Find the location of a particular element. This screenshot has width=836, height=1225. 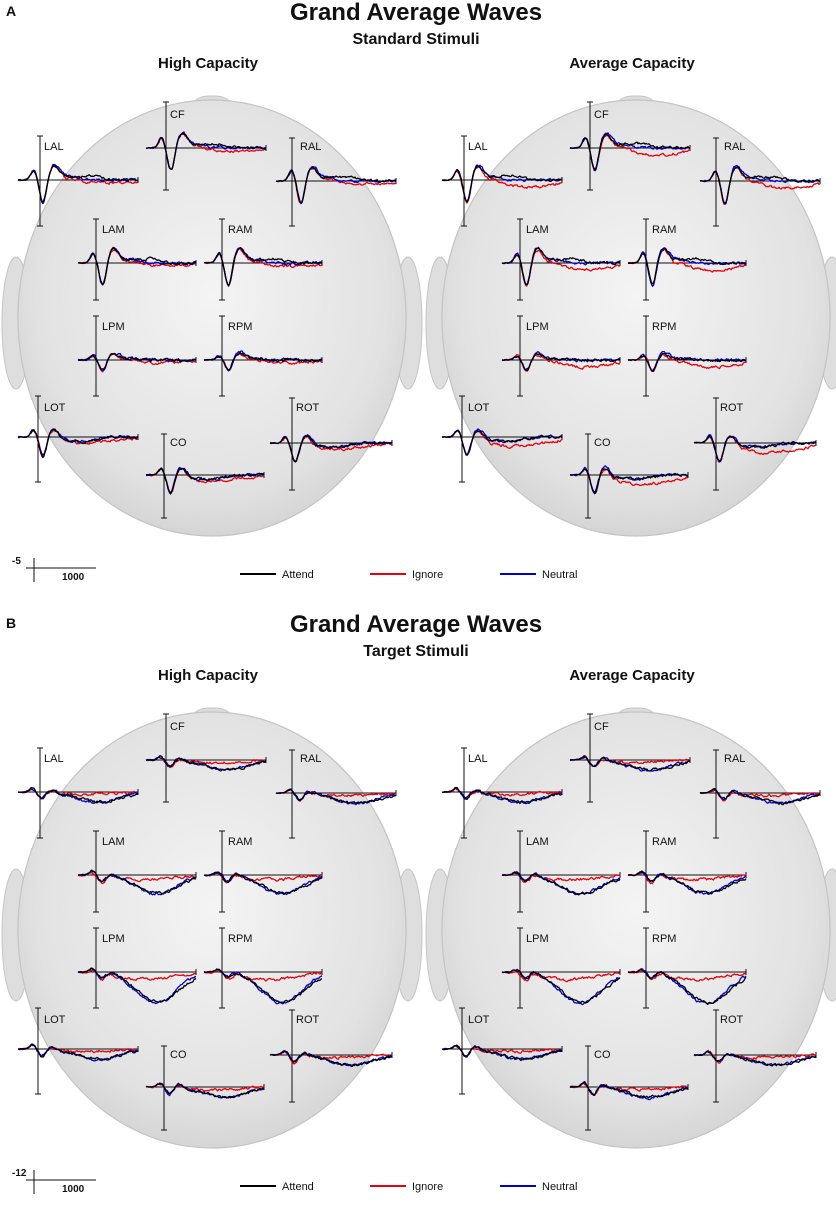

scale-bar: -12 1000 is located at coordinates (54, 1181).